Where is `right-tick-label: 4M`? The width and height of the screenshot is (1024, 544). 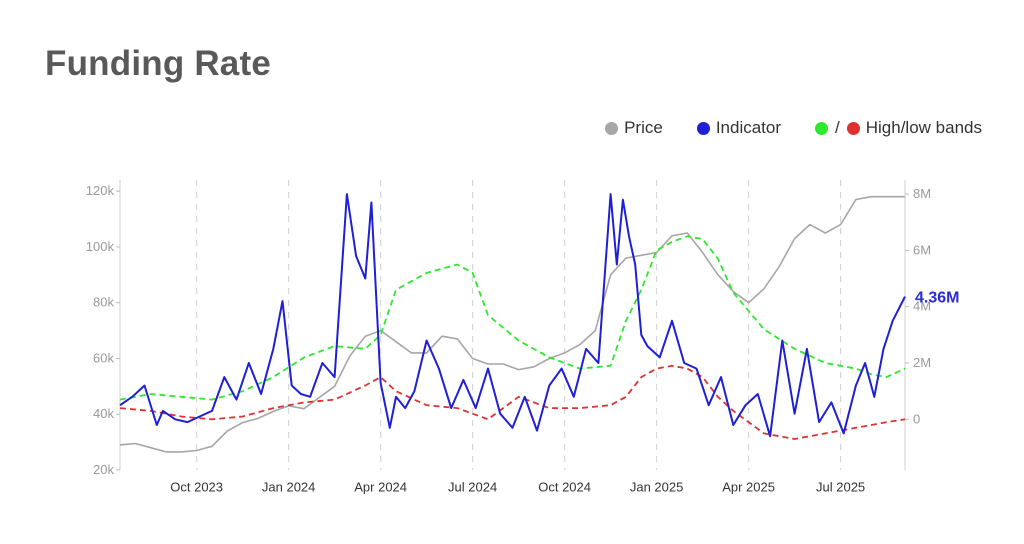
right-tick-label: 4M is located at coordinates (922, 306).